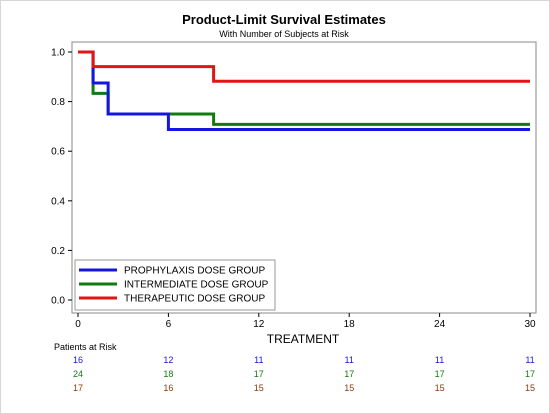  Describe the element at coordinates (284, 34) in the screenshot. I see `chart-subtitle: With Number of Subjects at Risk` at that location.